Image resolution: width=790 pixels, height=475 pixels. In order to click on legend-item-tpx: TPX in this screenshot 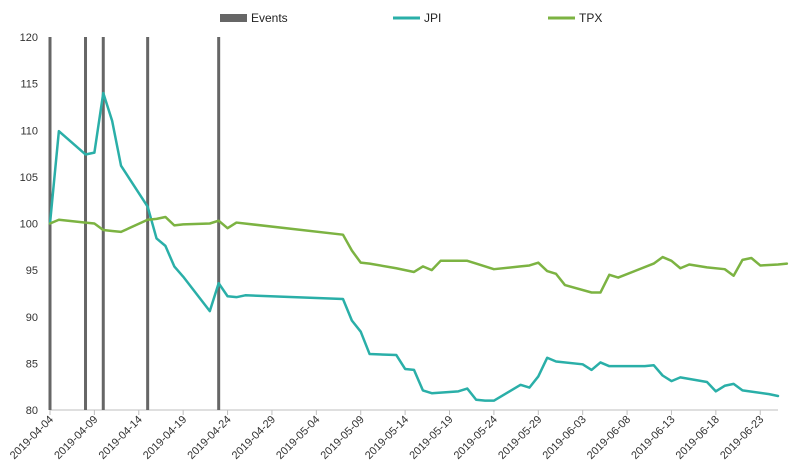, I will do `click(575, 18)`.